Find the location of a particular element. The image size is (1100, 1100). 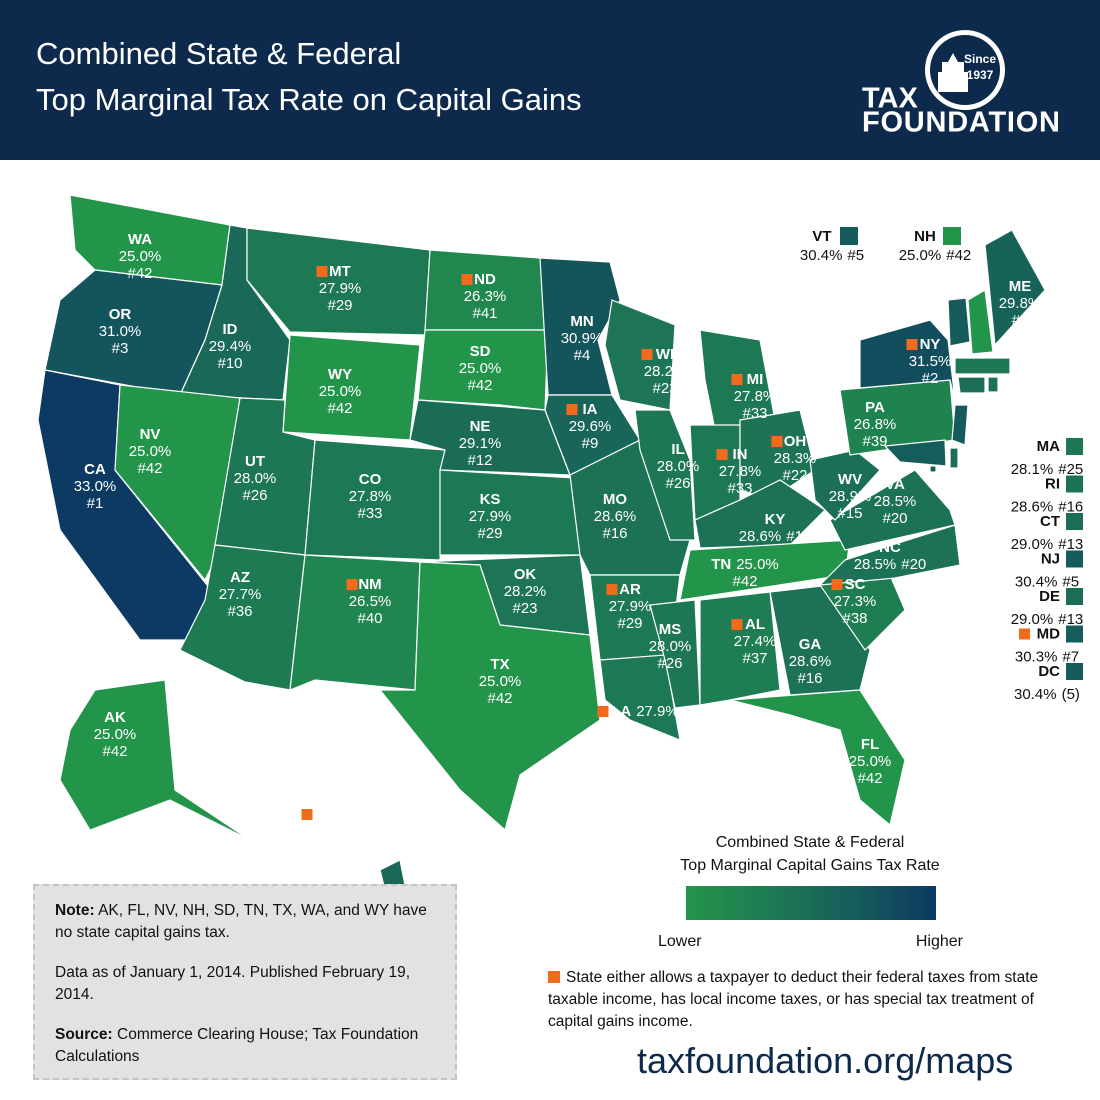

state-abbr: ID is located at coordinates (230, 329).